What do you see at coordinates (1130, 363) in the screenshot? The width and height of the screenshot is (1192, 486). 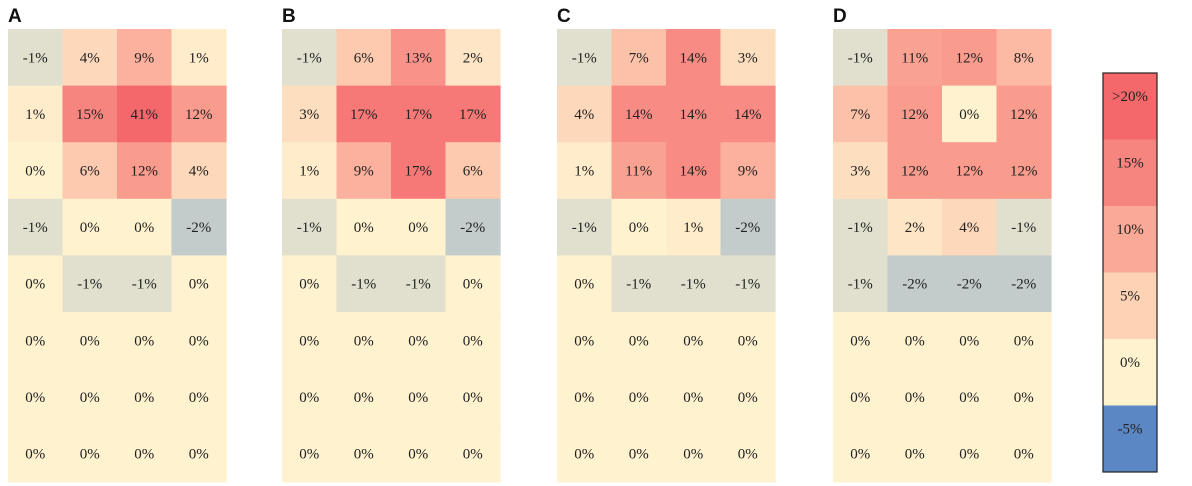 I see `colorbar-tick-label: 0%` at bounding box center [1130, 363].